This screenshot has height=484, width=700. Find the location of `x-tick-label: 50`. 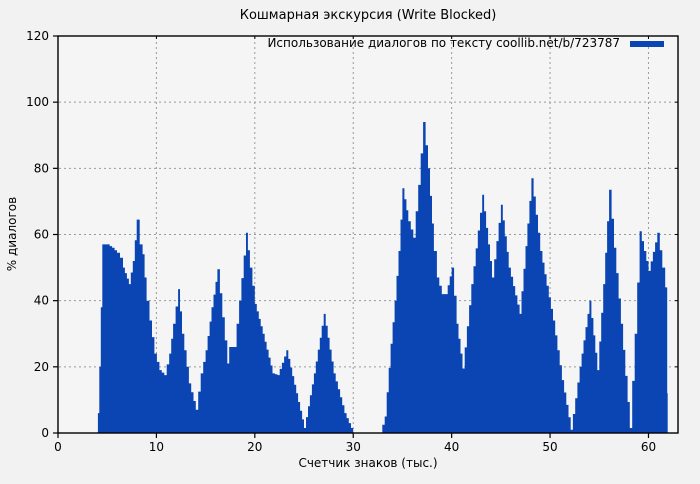

x-tick-label: 50 is located at coordinates (549, 447).